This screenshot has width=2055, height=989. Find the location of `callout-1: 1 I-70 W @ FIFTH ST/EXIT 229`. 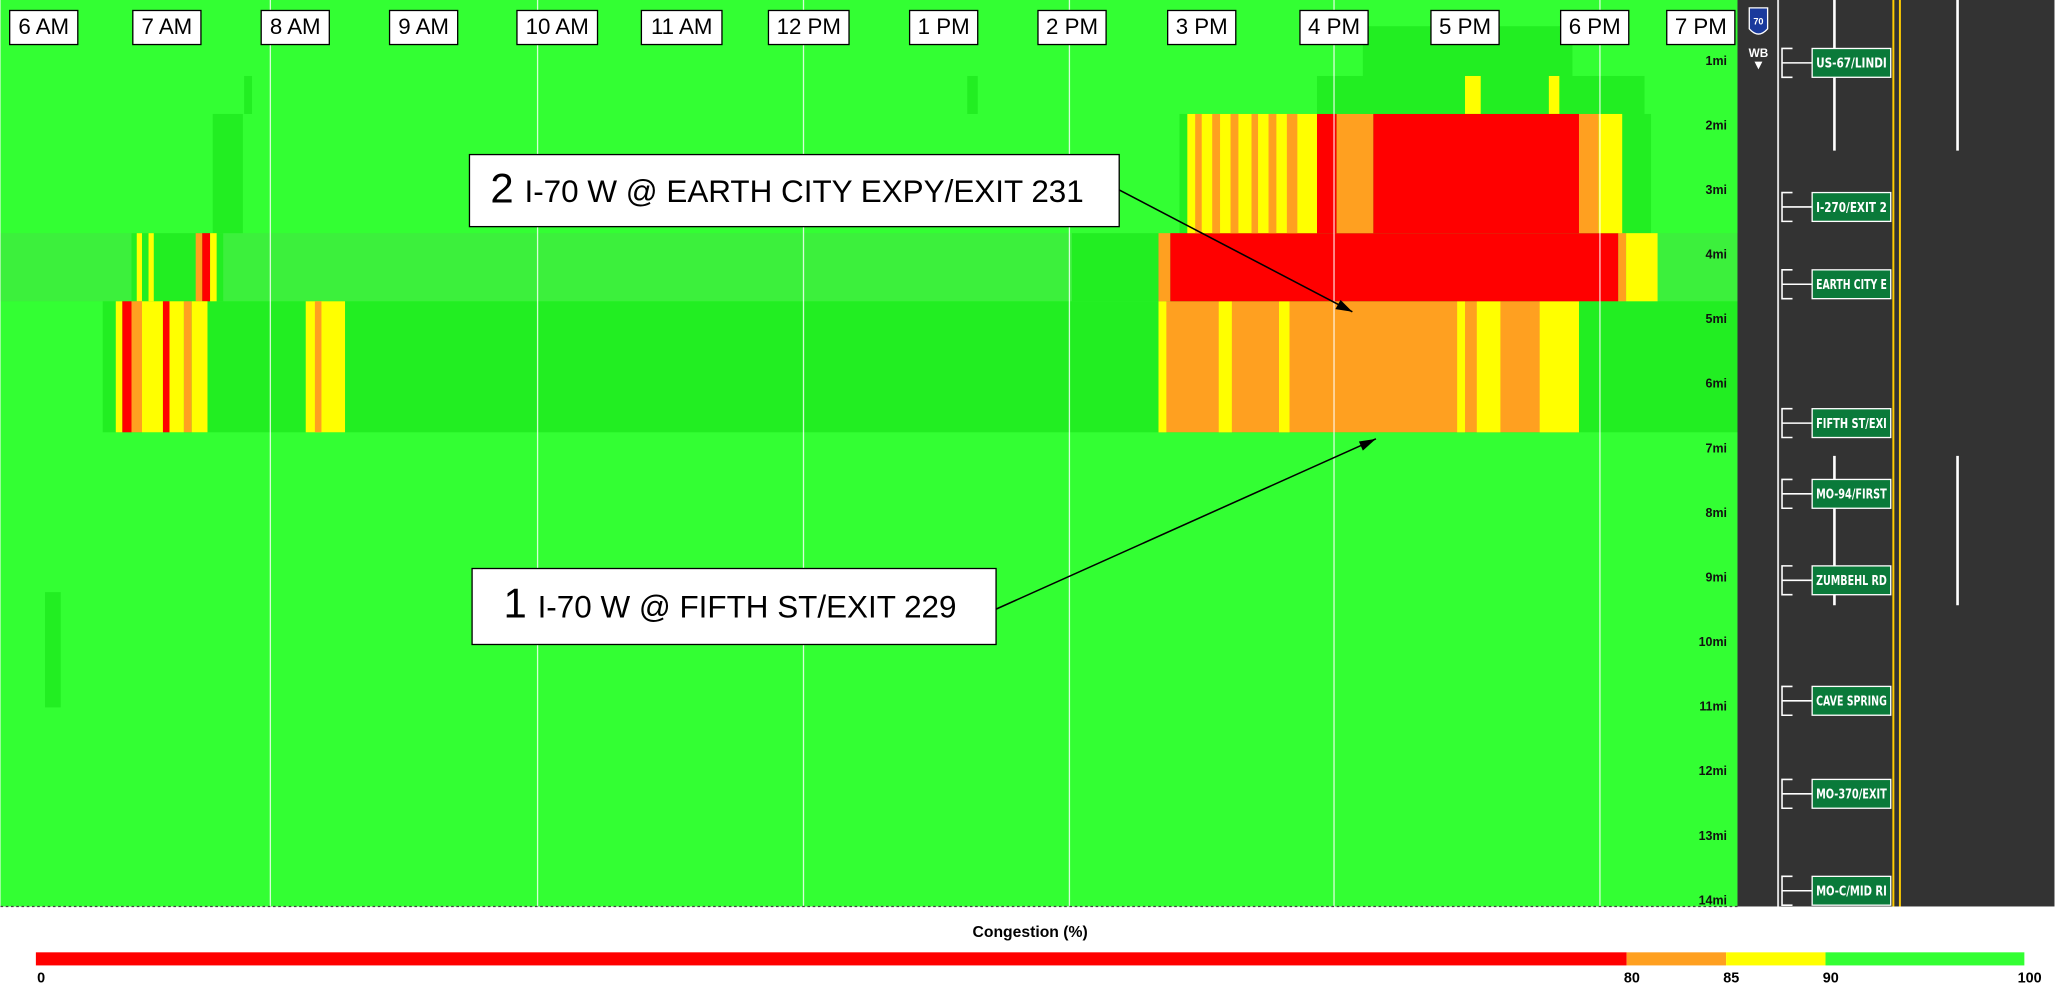

callout-1: 1 I-70 W @ FIFTH ST/EXIT 229 is located at coordinates (924, 542).